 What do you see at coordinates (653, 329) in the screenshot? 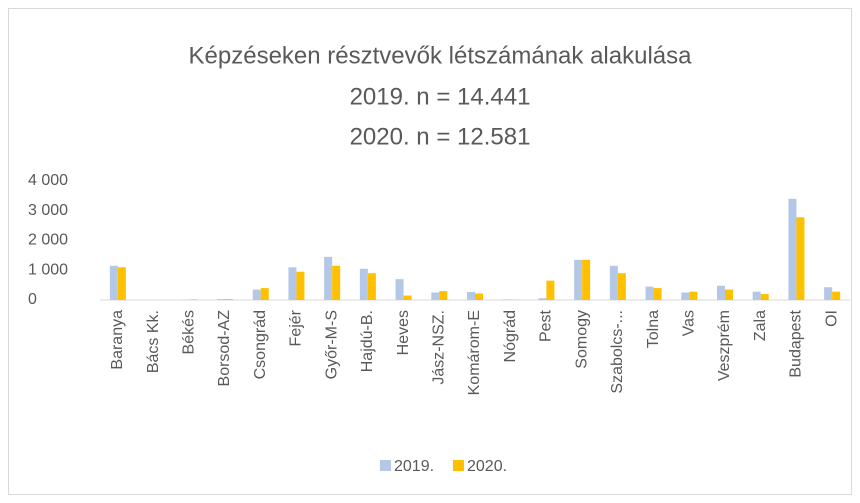
I see `x-tick-label: Tolna` at bounding box center [653, 329].